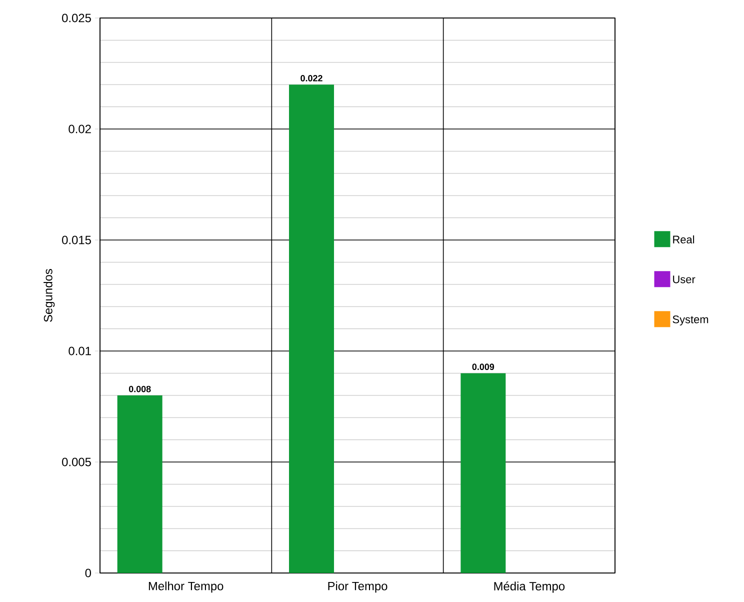  I want to click on legend-label: System, so click(690, 321).